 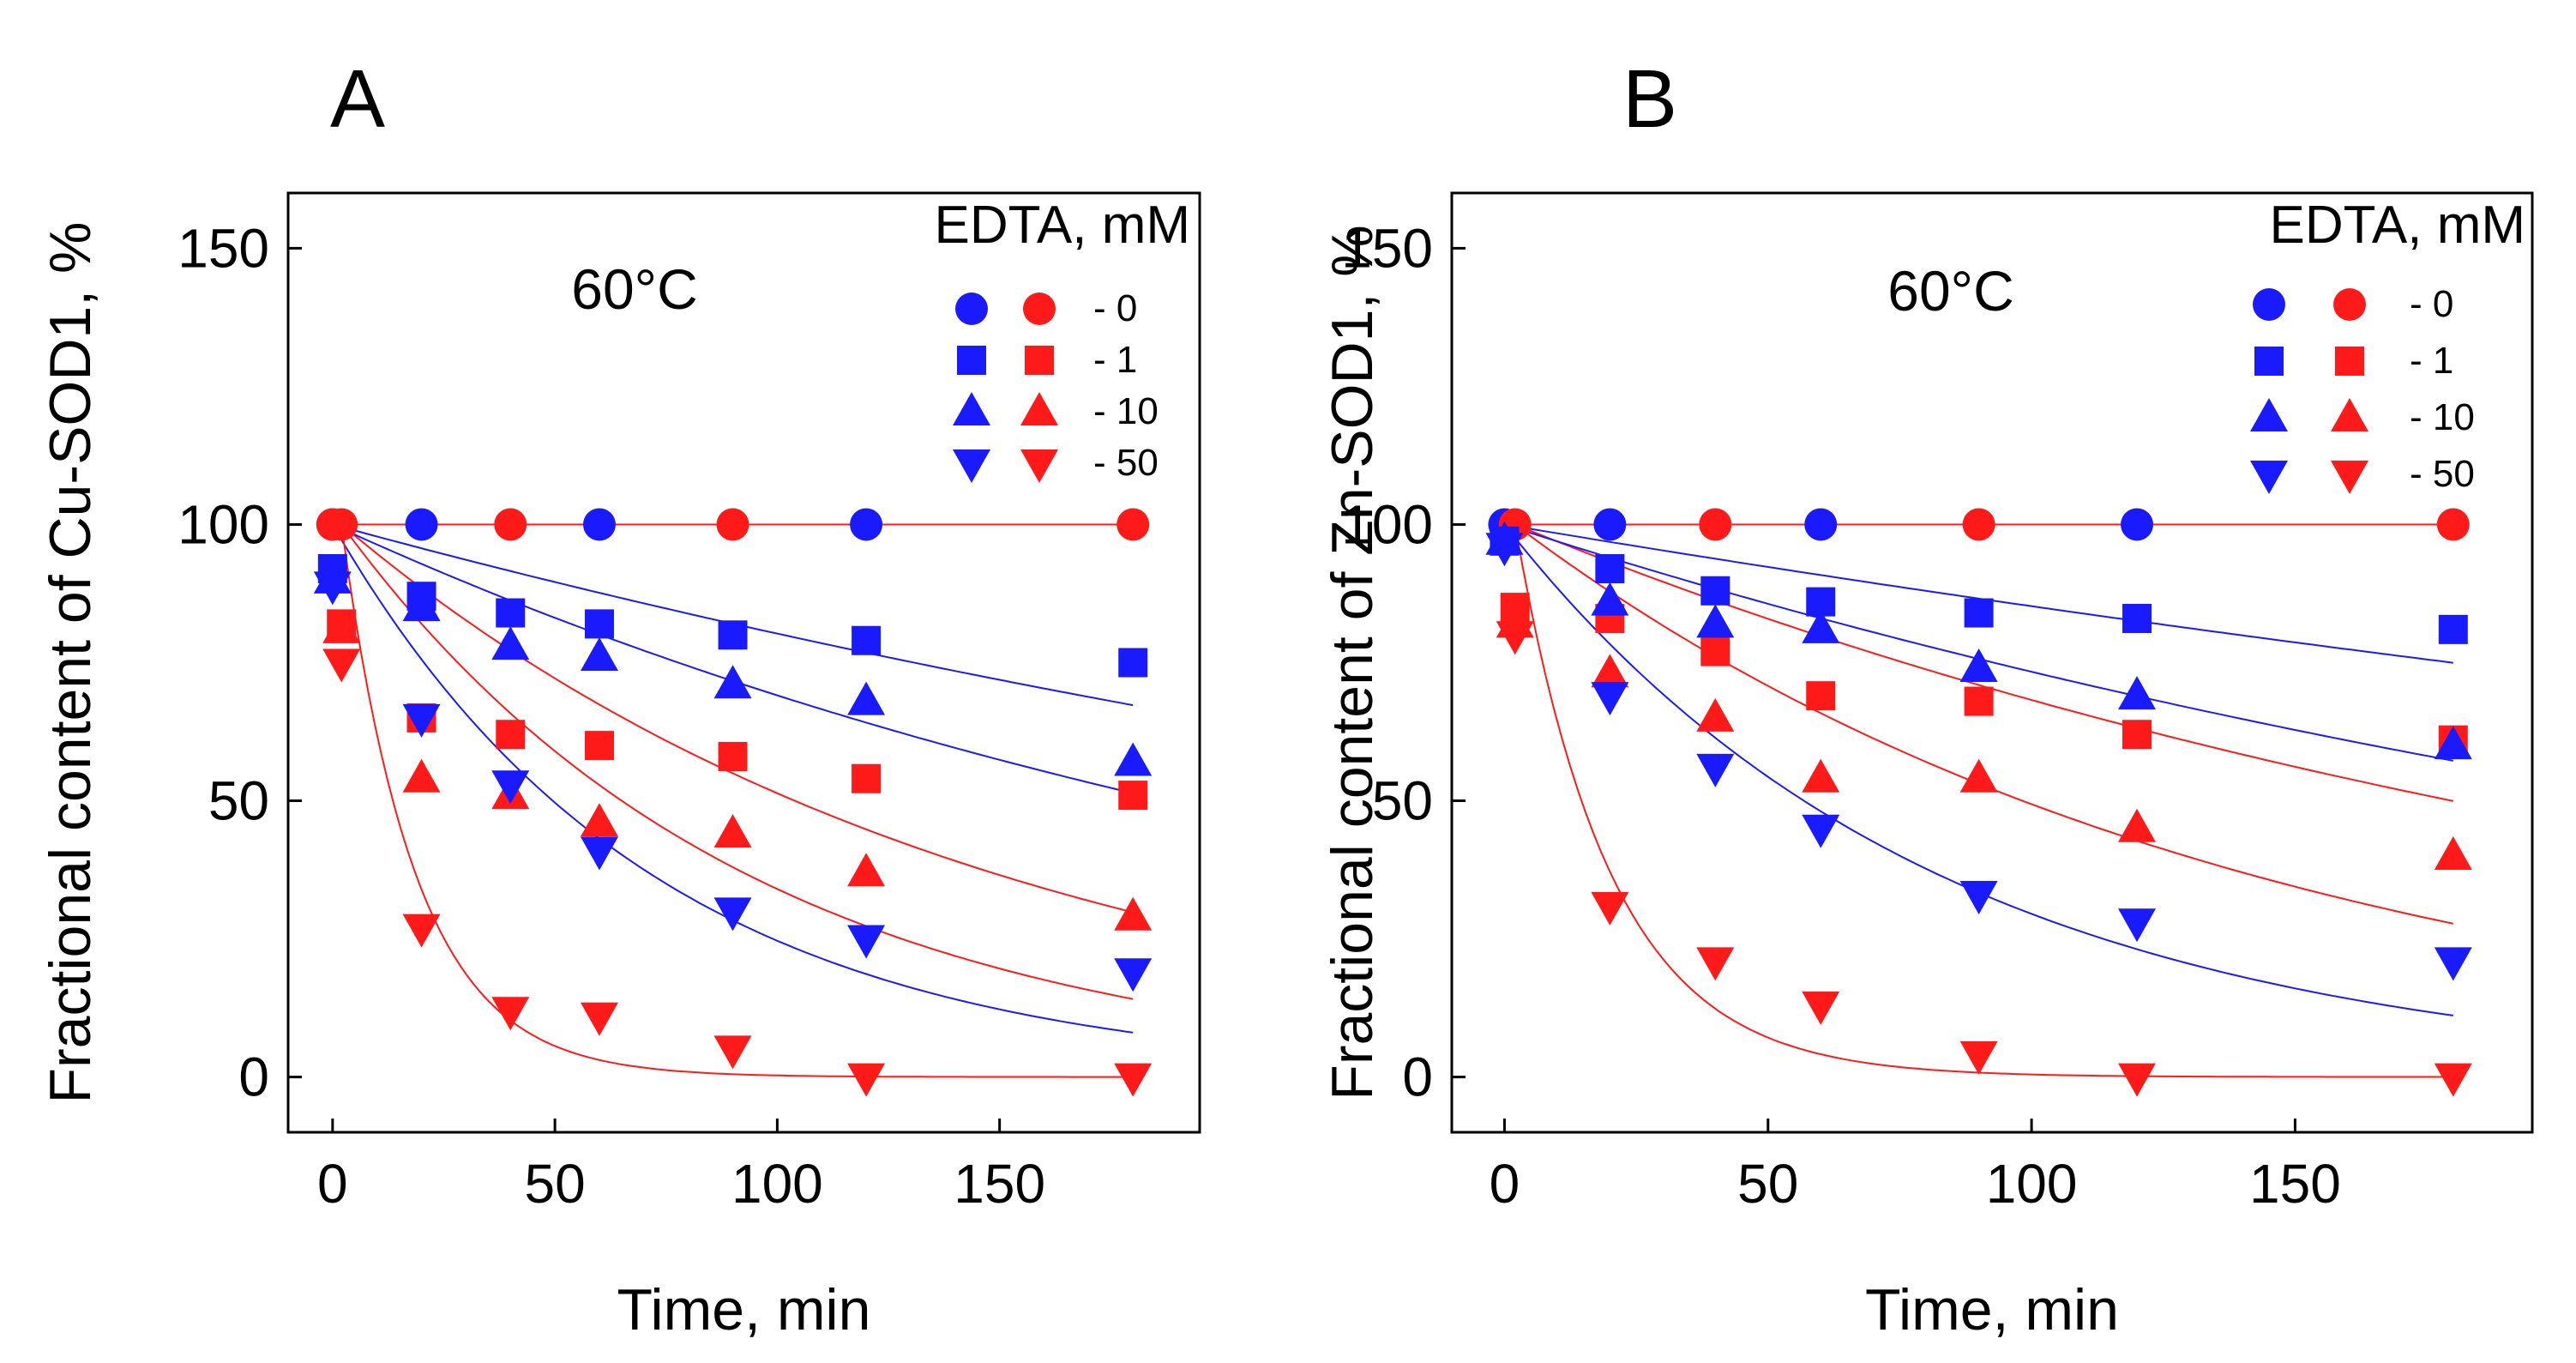 I want to click on y-tick-label: 150, so click(x=223, y=248).